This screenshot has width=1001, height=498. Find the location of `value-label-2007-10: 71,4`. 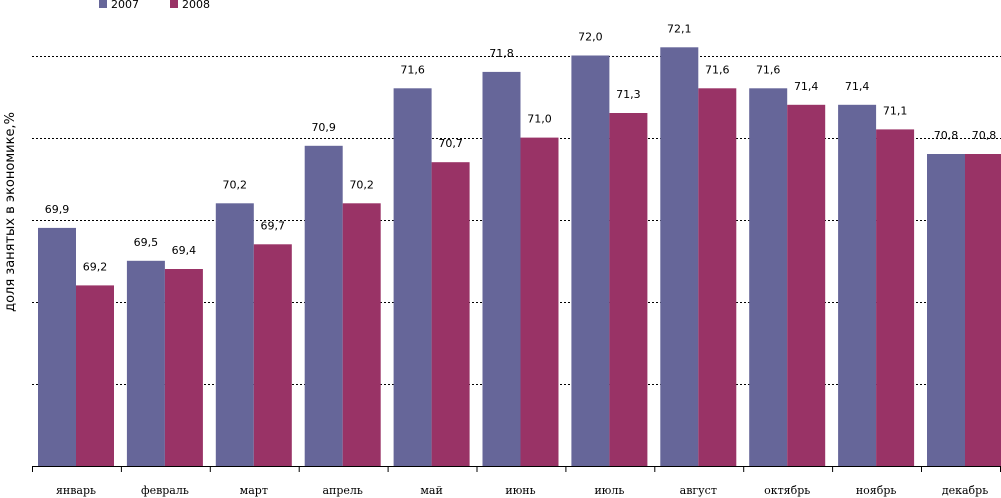

value-label-2007-10: 71,4 is located at coordinates (857, 86).